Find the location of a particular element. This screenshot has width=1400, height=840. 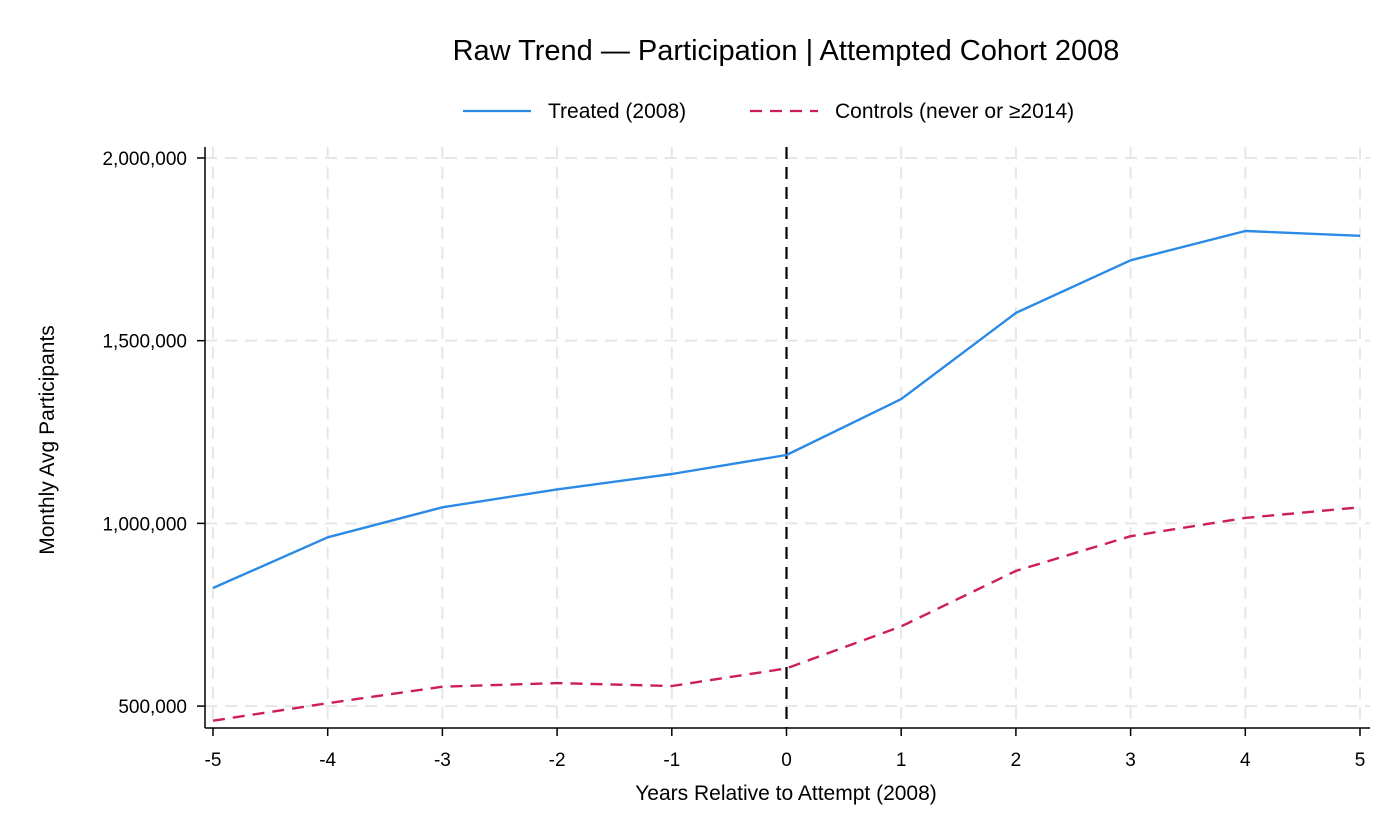

x-axis-ticks: -5 -4 -3 -2 -1 0 1 2 3 4 5 is located at coordinates (785, 749).